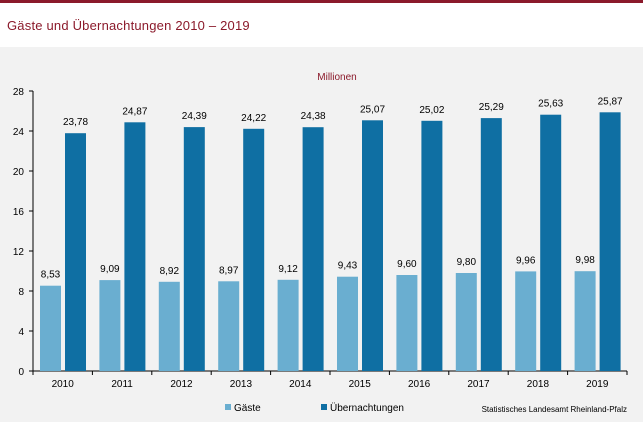 The image size is (643, 422). Describe the element at coordinates (19, 172) in the screenshot. I see `y-tick-label: 20` at that location.